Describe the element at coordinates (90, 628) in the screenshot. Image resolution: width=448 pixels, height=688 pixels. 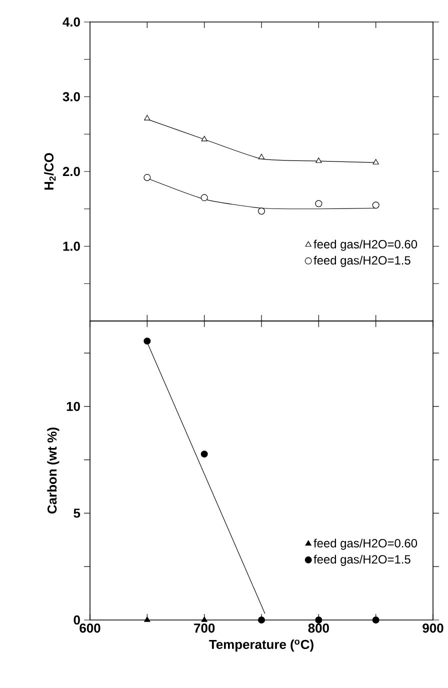
I see `x-tick-label: 600` at that location.